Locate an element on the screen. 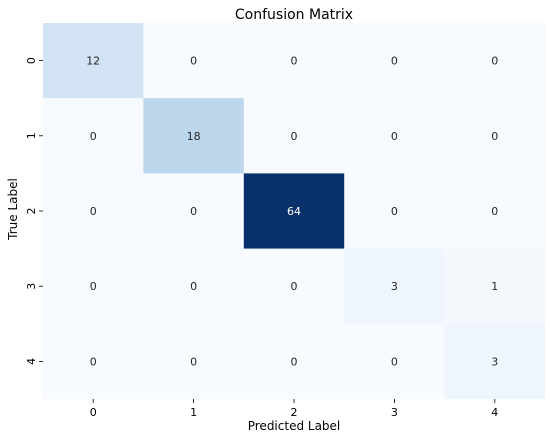 This screenshot has height=436, width=550. cell-annotation-3-1: 0 is located at coordinates (193, 286).